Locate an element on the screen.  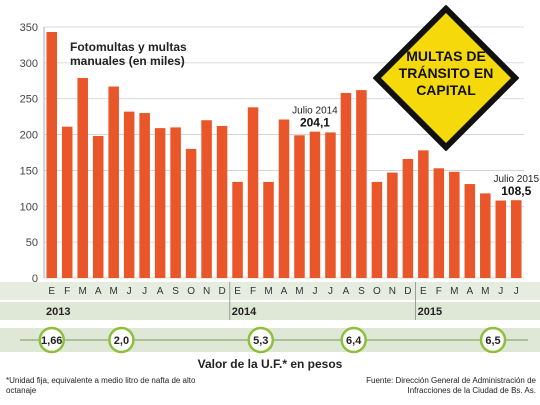
y-tick-label: 0 is located at coordinates (35, 279).